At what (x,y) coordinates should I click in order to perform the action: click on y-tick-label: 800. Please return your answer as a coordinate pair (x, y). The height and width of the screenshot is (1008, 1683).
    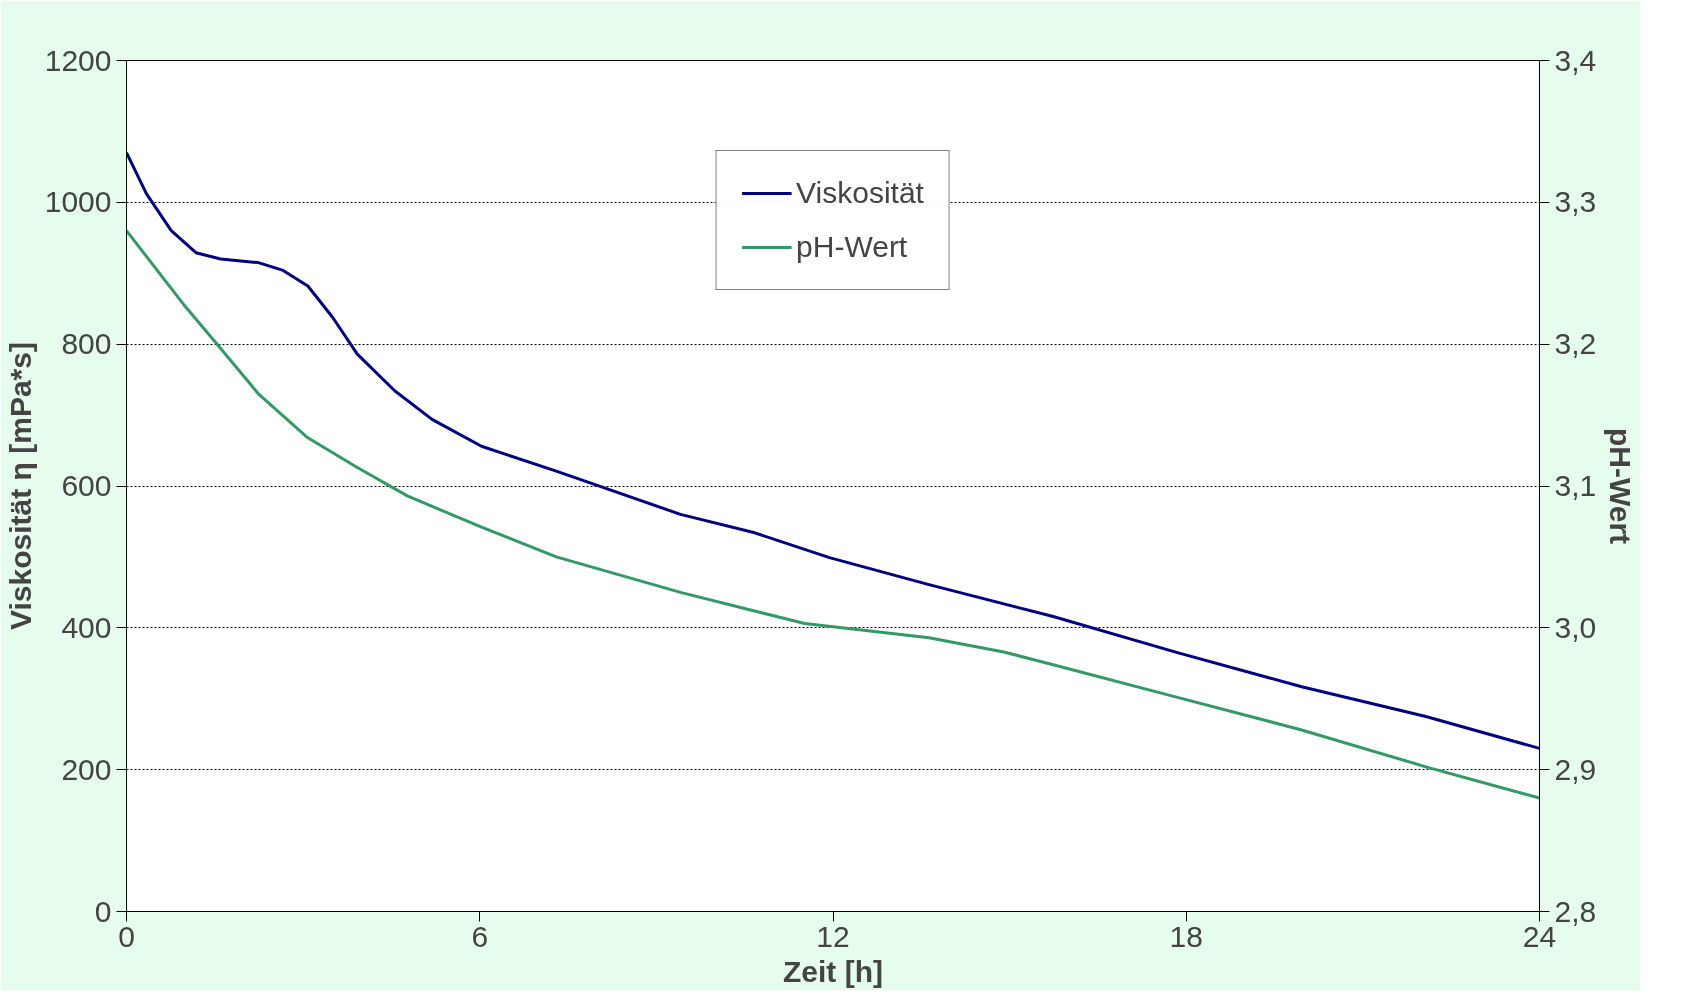
    Looking at the image, I should click on (86, 344).